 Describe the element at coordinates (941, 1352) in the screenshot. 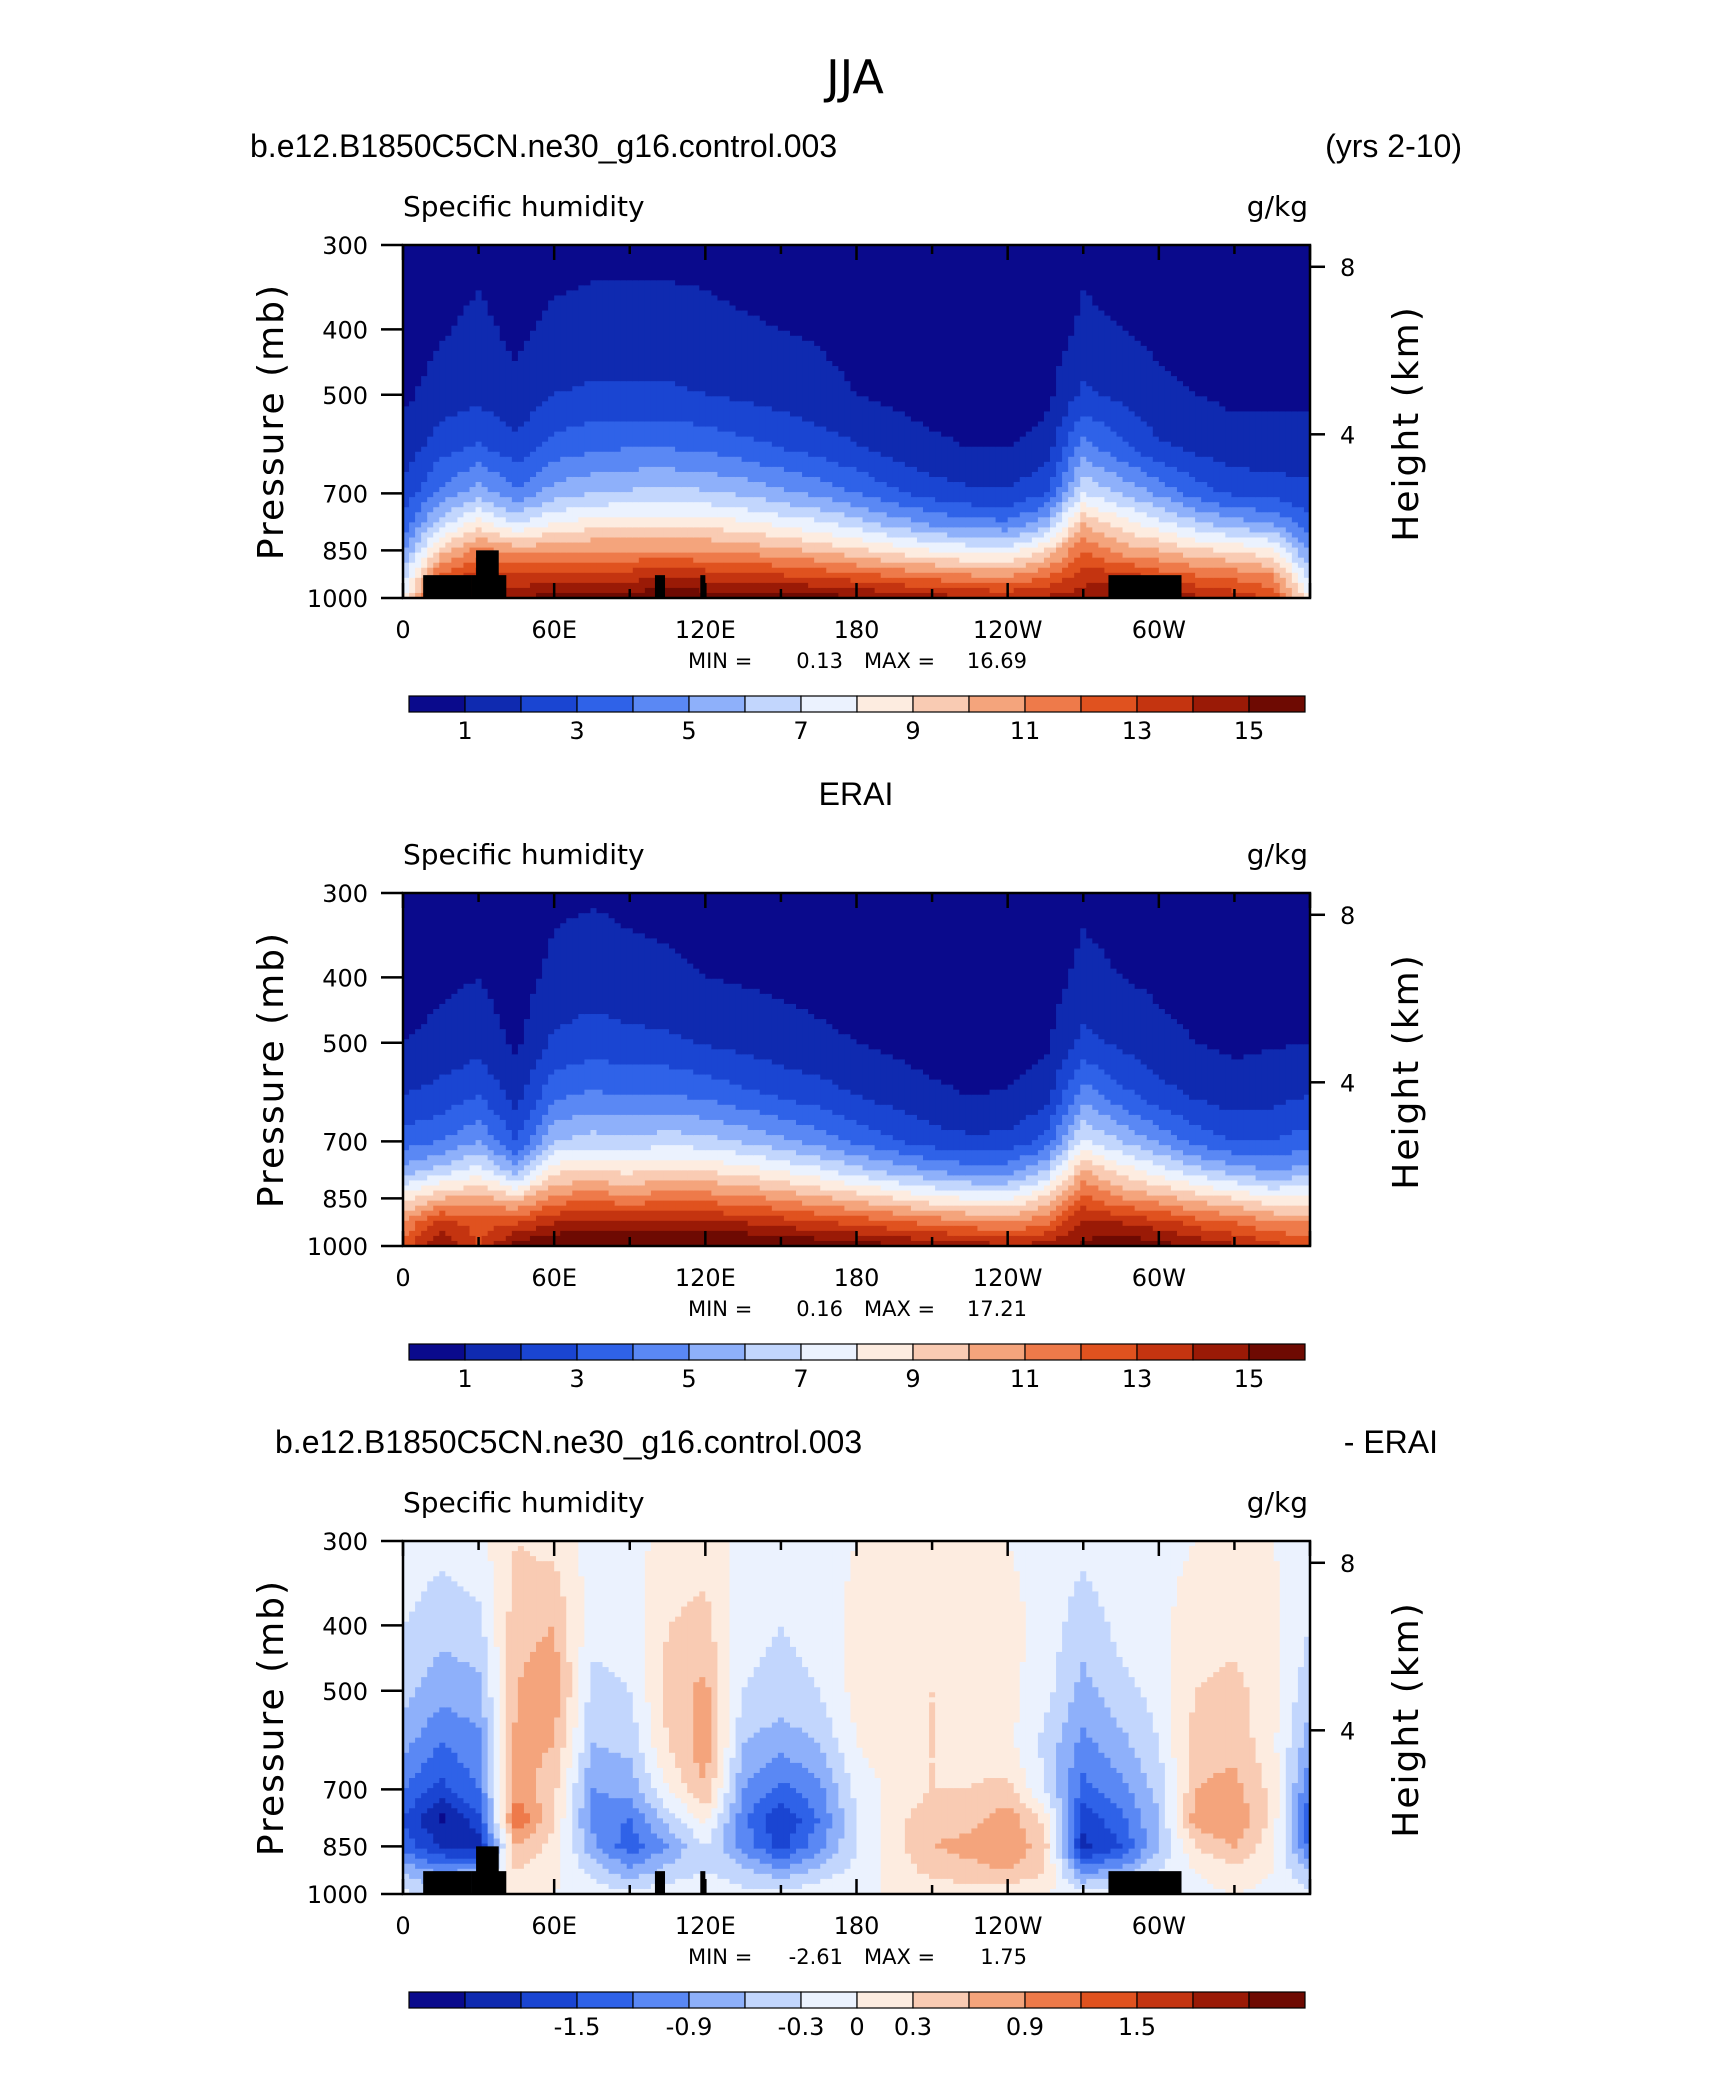

I see `colorbar-box` at that location.